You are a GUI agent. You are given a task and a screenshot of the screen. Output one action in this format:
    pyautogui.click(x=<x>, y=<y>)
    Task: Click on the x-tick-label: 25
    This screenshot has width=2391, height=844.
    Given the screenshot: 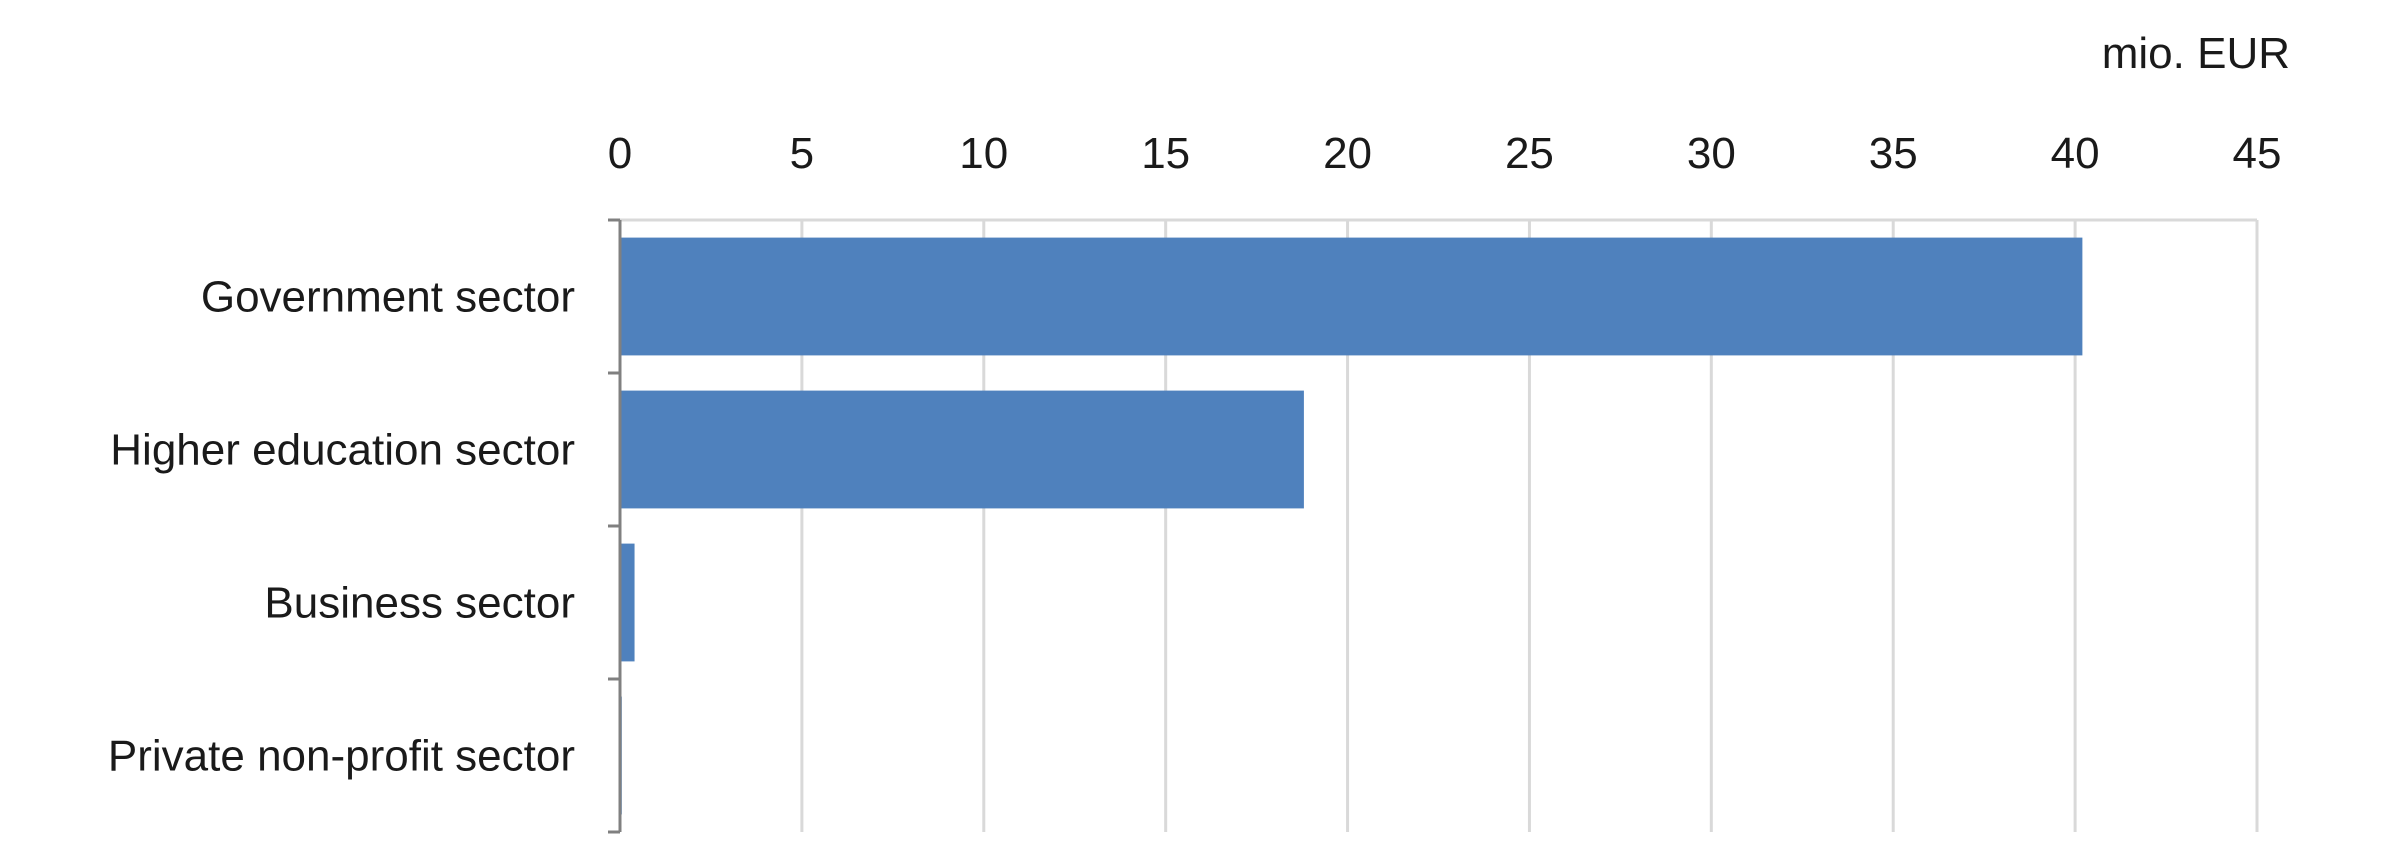 What is the action you would take?
    pyautogui.click(x=1529, y=153)
    